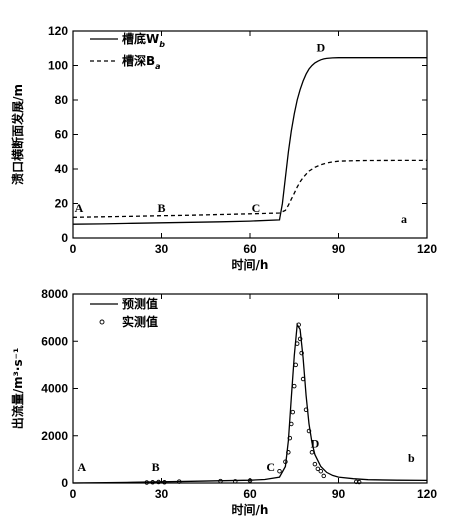 The height and width of the screenshot is (530, 463). Describe the element at coordinates (58, 31) in the screenshot. I see `y-tick-label: 120` at that location.